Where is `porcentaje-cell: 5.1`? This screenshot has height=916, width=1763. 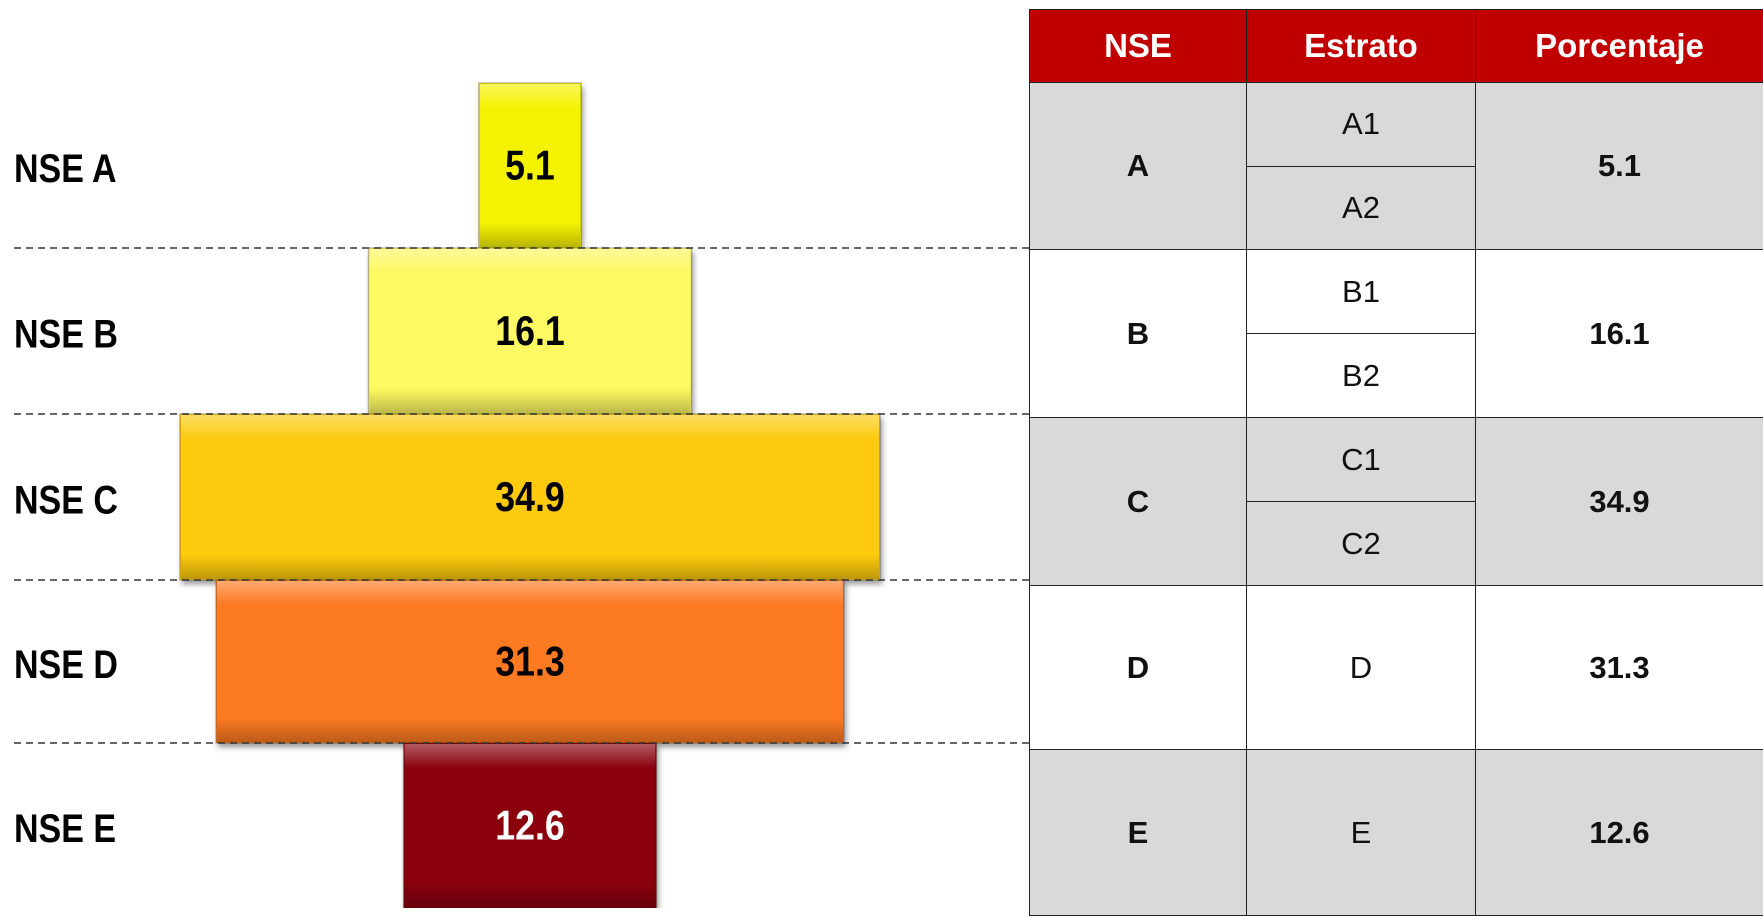
porcentaje-cell: 5.1 is located at coordinates (1619, 166).